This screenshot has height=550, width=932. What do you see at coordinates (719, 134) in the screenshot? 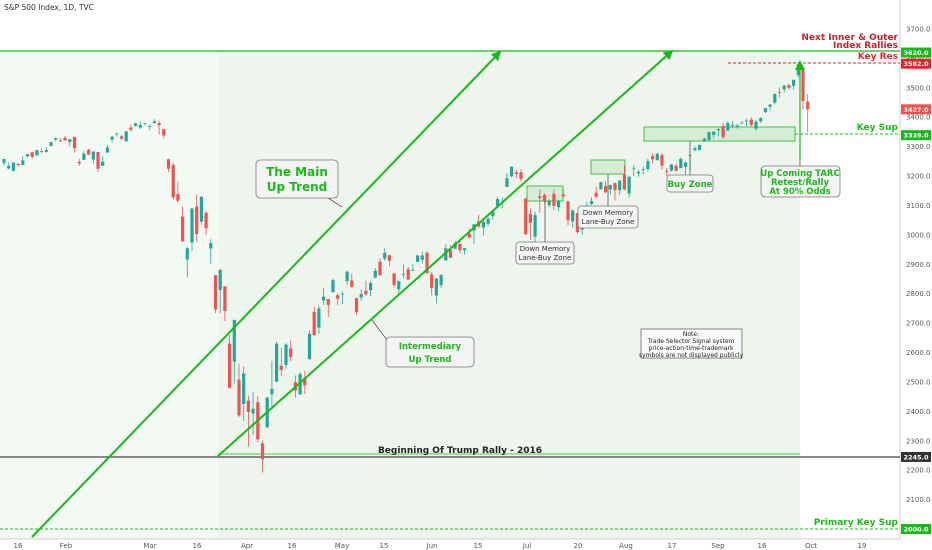
I see `buy-zone-box` at bounding box center [719, 134].